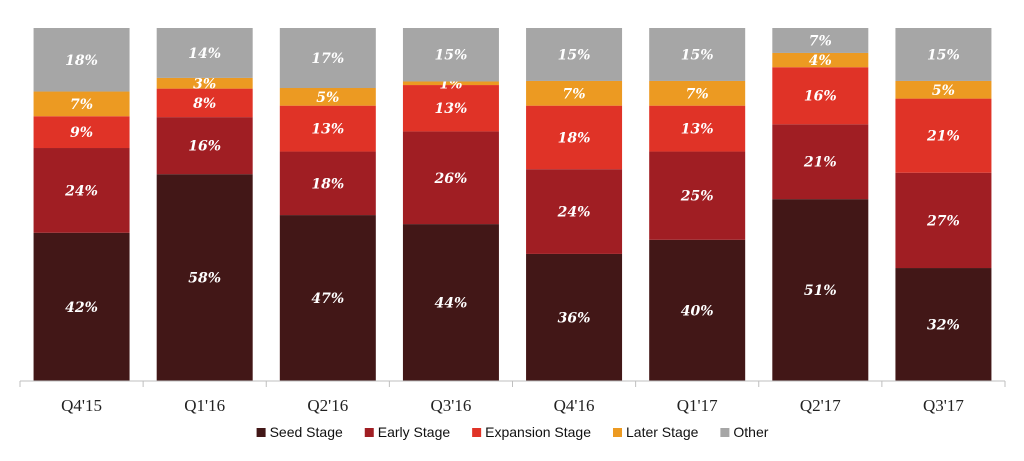  What do you see at coordinates (512, 384) in the screenshot?
I see `x-axis-ticks` at bounding box center [512, 384].